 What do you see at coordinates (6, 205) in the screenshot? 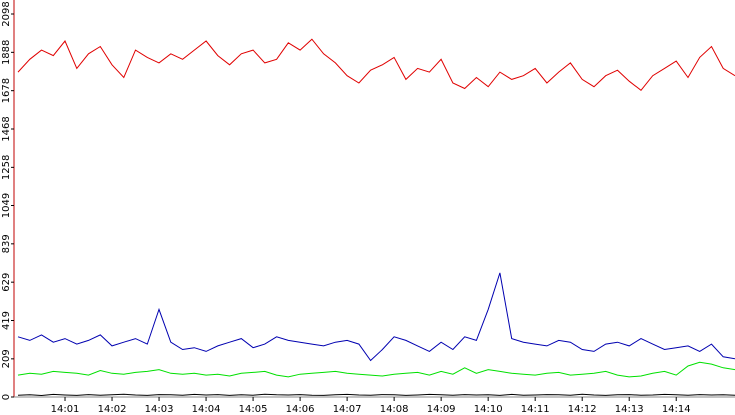
I see `y-tick-label: 1049` at bounding box center [6, 205].